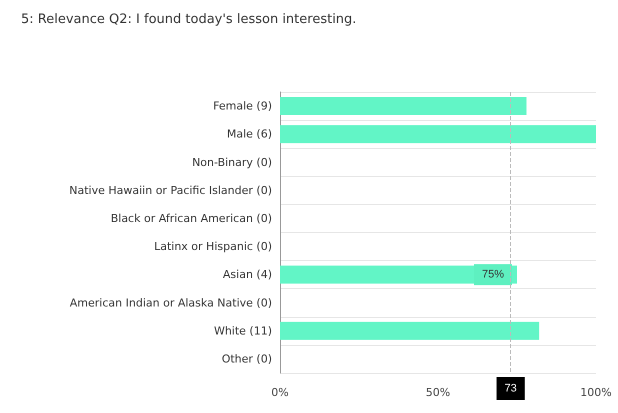 Image resolution: width=618 pixels, height=413 pixels. What do you see at coordinates (510, 388) in the screenshot?
I see `ref-line-label: 73` at bounding box center [510, 388].